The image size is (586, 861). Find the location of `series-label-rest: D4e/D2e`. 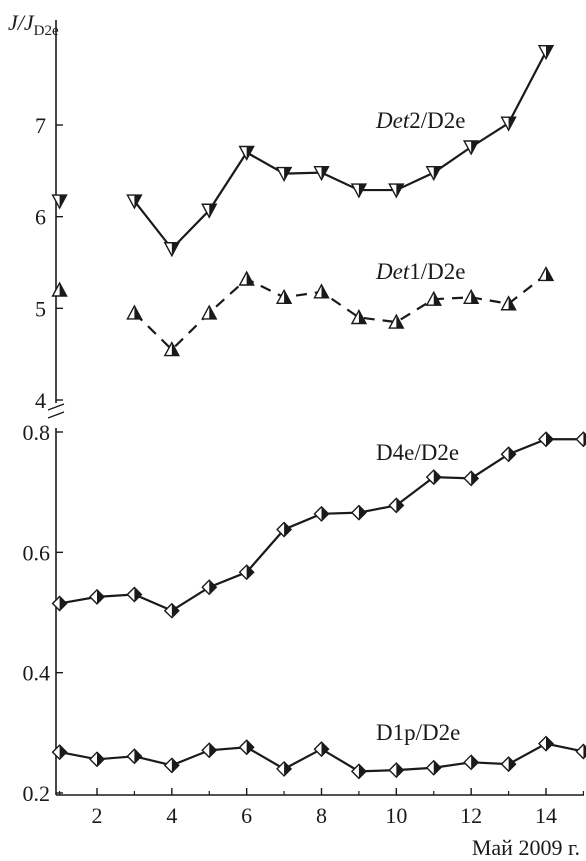

series-label-rest: D4e/D2e is located at coordinates (417, 452).